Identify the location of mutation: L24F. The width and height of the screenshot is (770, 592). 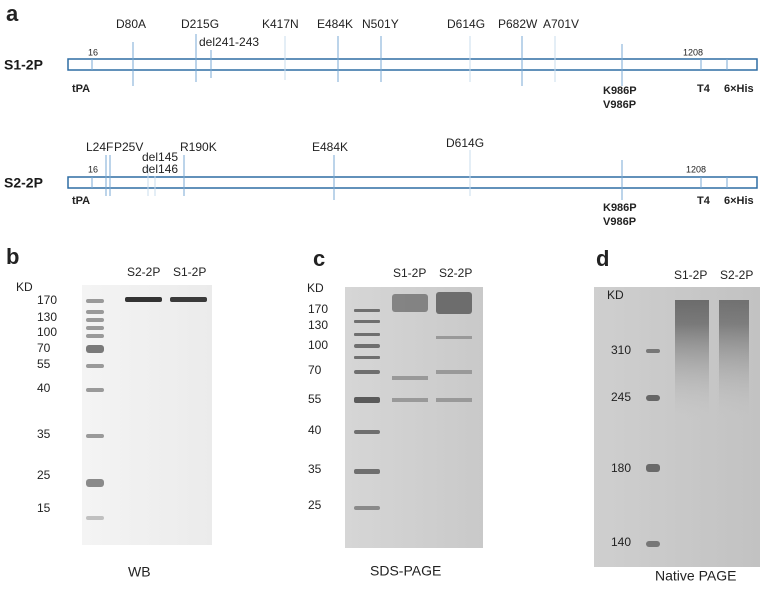
(99, 147).